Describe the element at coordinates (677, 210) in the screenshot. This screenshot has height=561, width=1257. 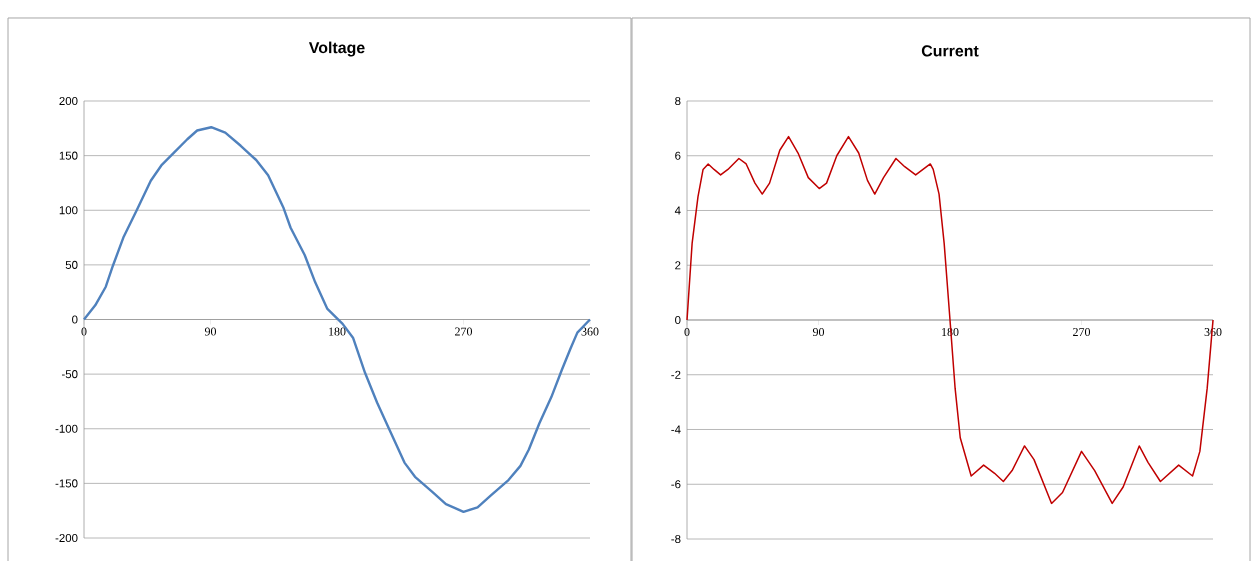
I see `y-tick-label: 4` at that location.